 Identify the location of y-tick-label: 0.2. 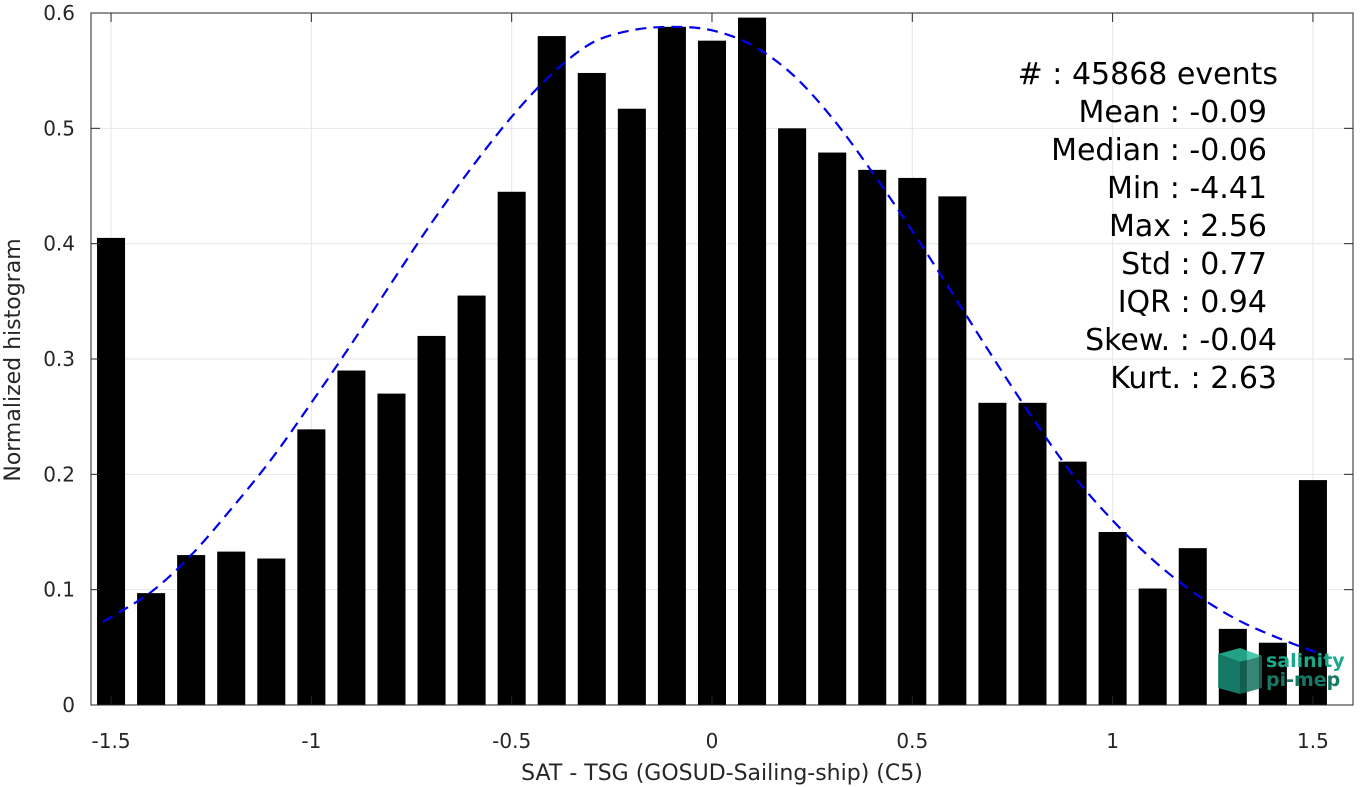
(59, 474).